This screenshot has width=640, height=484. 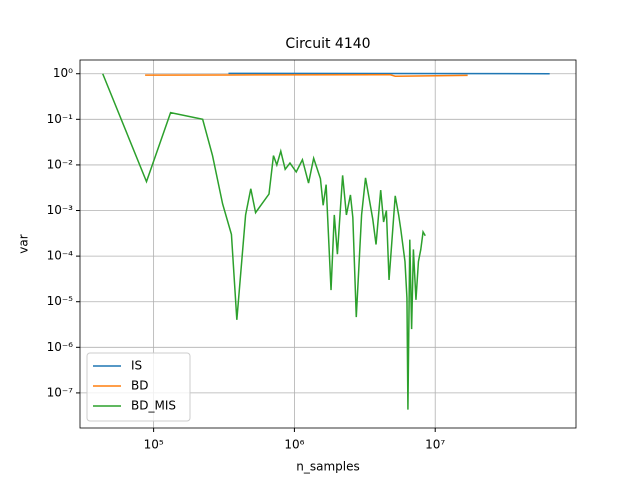 I want to click on y-tick-label: 10⁻⁶, so click(x=60, y=347).